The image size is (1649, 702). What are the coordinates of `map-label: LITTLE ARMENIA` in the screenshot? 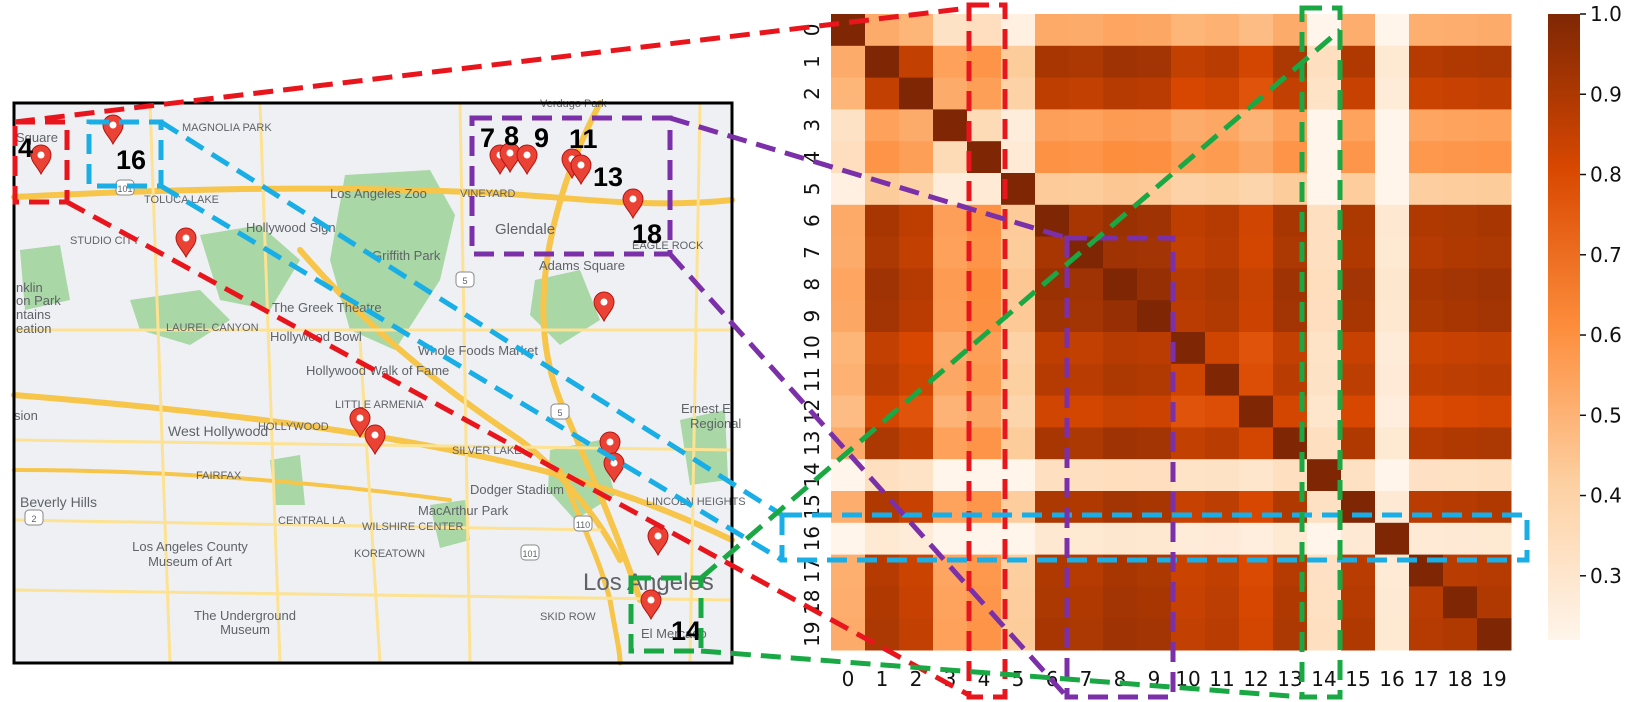 It's located at (379, 405).